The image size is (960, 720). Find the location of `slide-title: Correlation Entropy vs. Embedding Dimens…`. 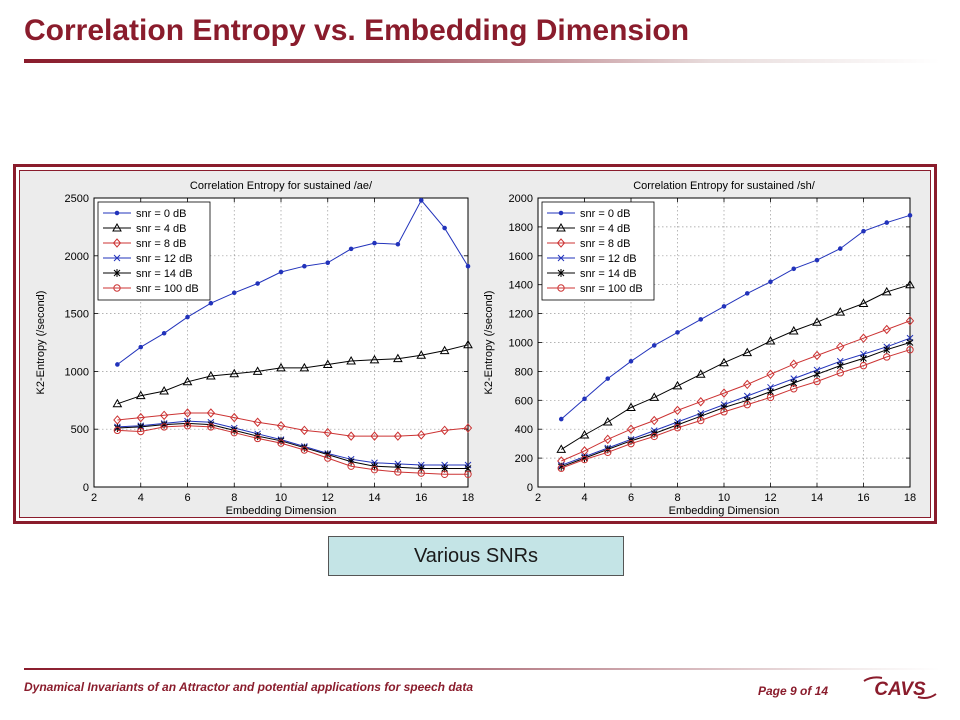

slide-title: Correlation Entropy vs. Embedding Dimens… is located at coordinates (357, 30).